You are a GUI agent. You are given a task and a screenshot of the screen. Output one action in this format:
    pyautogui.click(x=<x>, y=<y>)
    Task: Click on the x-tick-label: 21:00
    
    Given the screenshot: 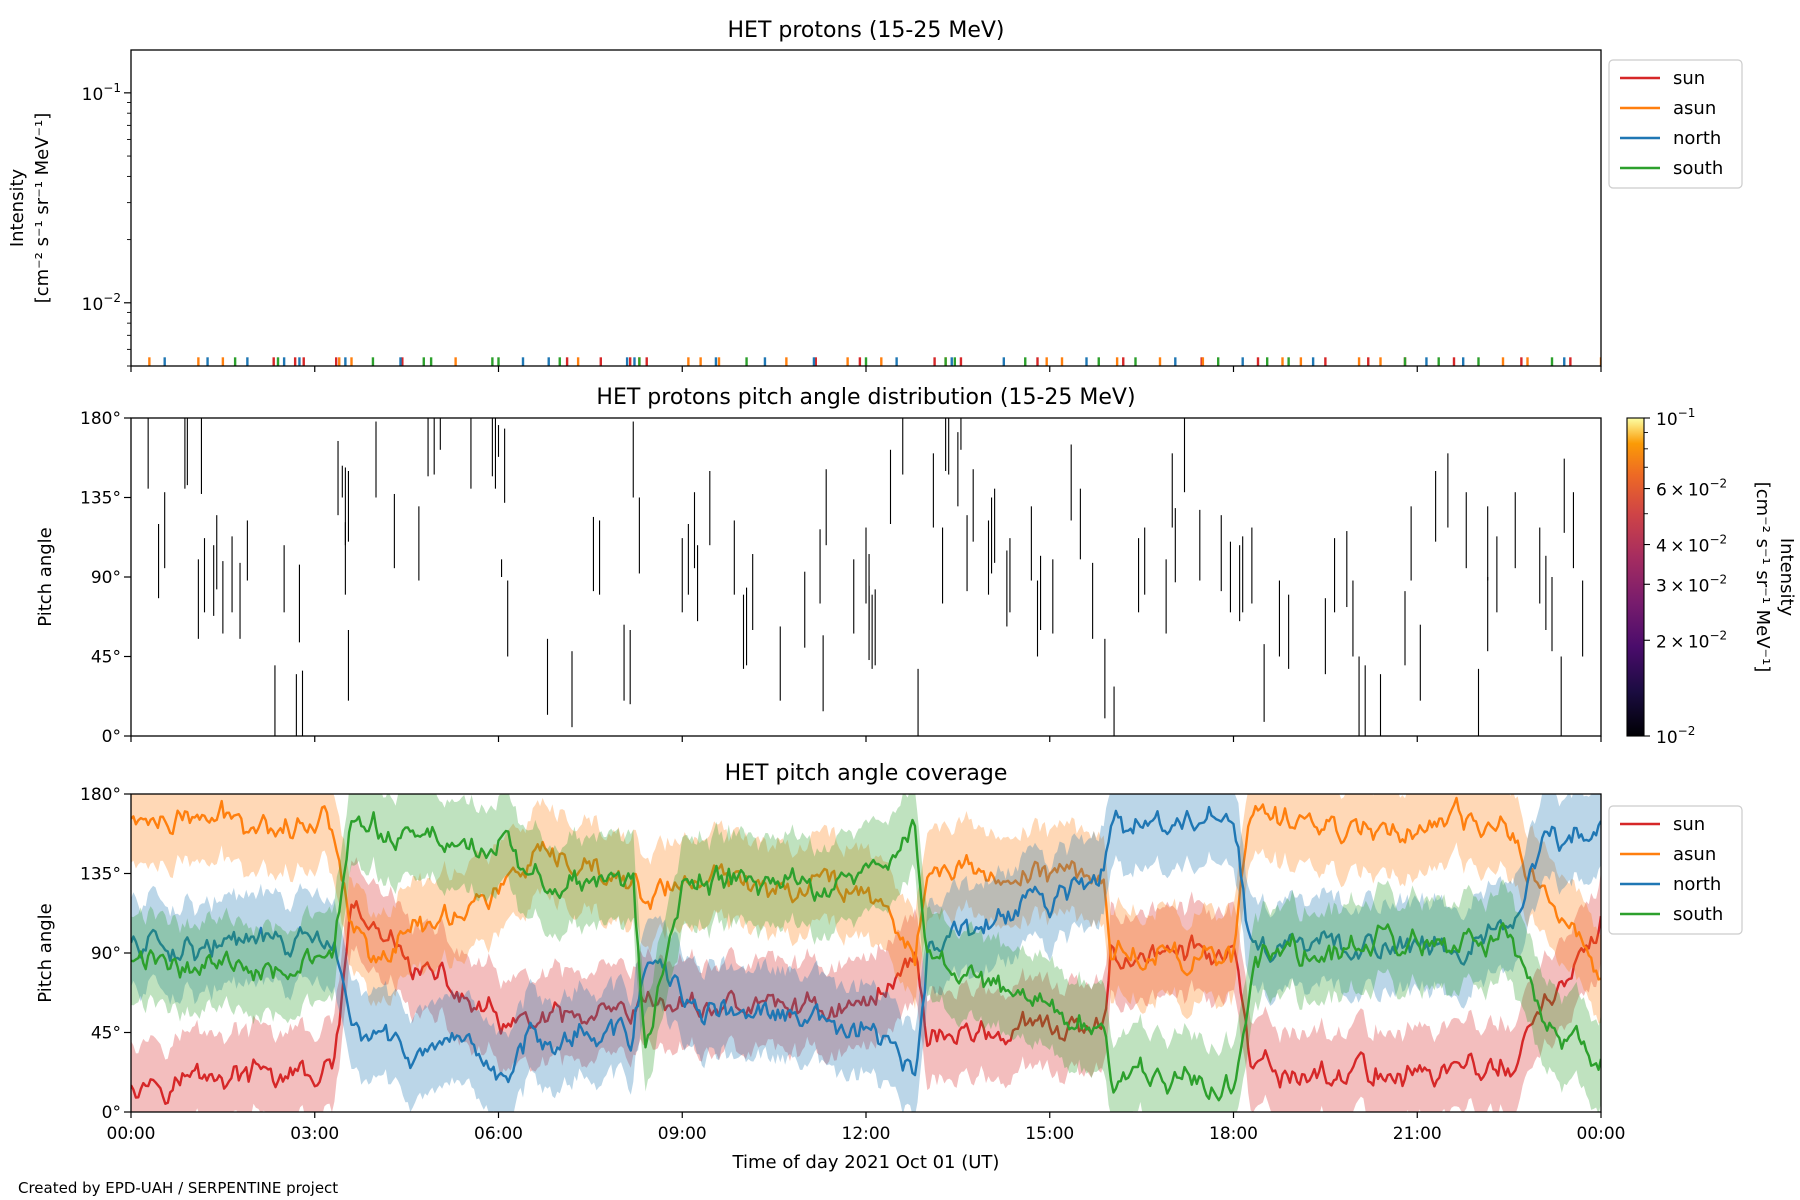 What is the action you would take?
    pyautogui.click(x=1417, y=1134)
    